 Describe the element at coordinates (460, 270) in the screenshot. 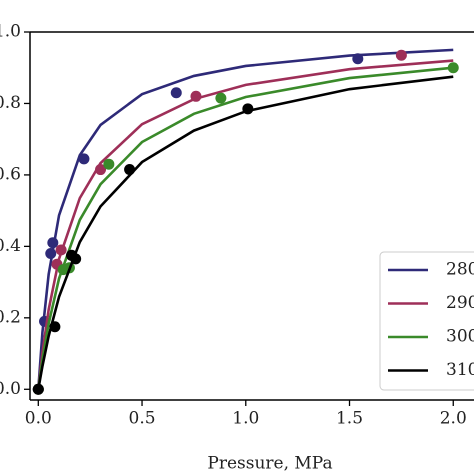

I see `legend-label: 280` at that location.